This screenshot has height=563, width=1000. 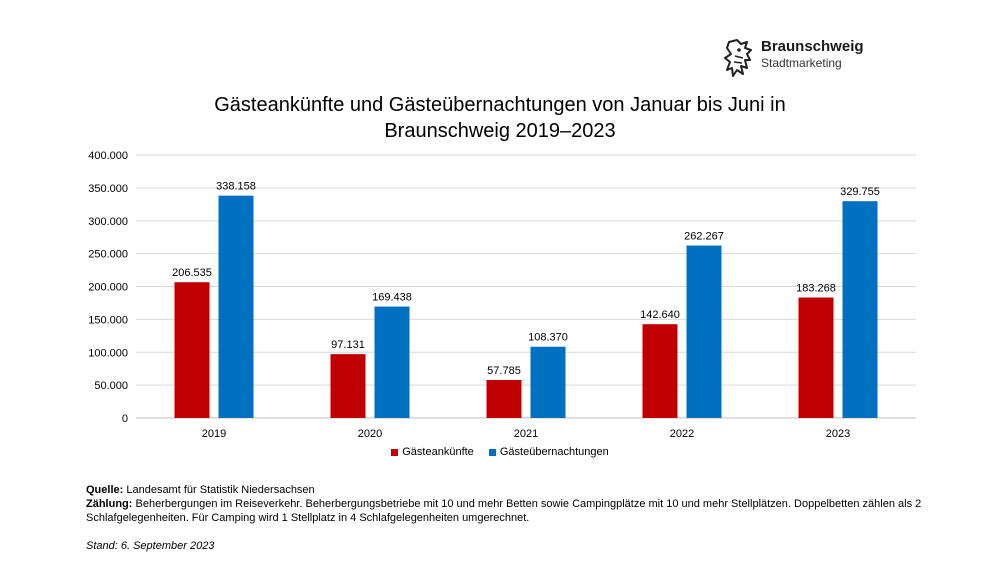 I want to click on data-label: 108.370, so click(x=548, y=338).